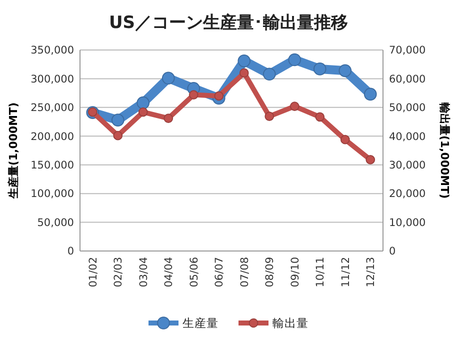  Describe the element at coordinates (169, 272) in the screenshot. I see `x-tick-label: 04/04` at that location.